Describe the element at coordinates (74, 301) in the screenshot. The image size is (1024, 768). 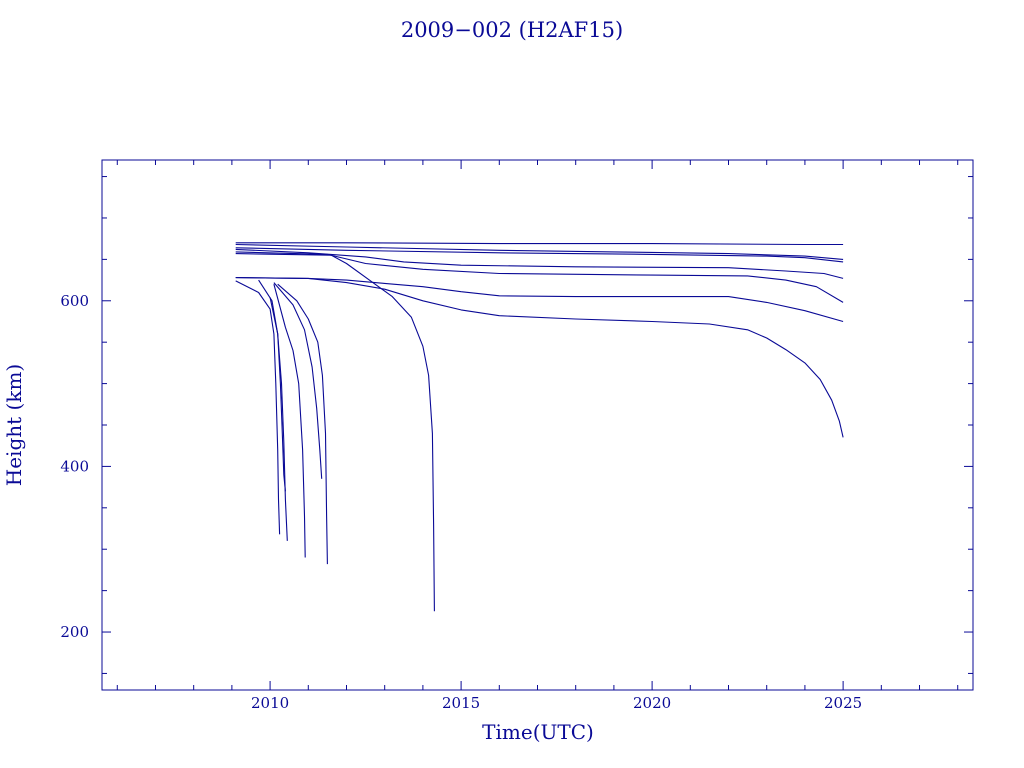
I see `y-tick-label: 600` at that location.